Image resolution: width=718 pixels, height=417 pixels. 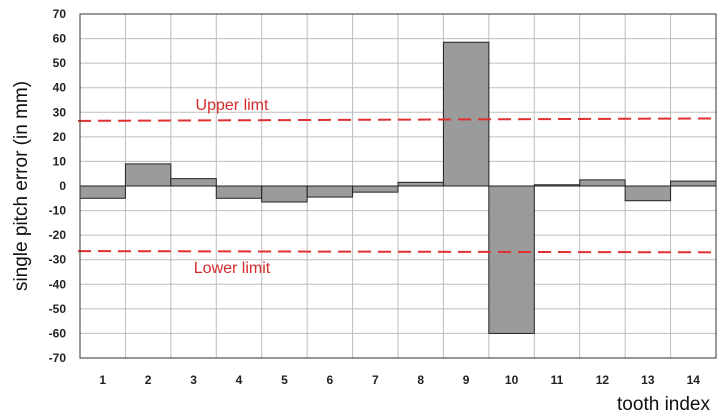 What do you see at coordinates (663, 404) in the screenshot?
I see `x-axis-title: tooth index` at bounding box center [663, 404].